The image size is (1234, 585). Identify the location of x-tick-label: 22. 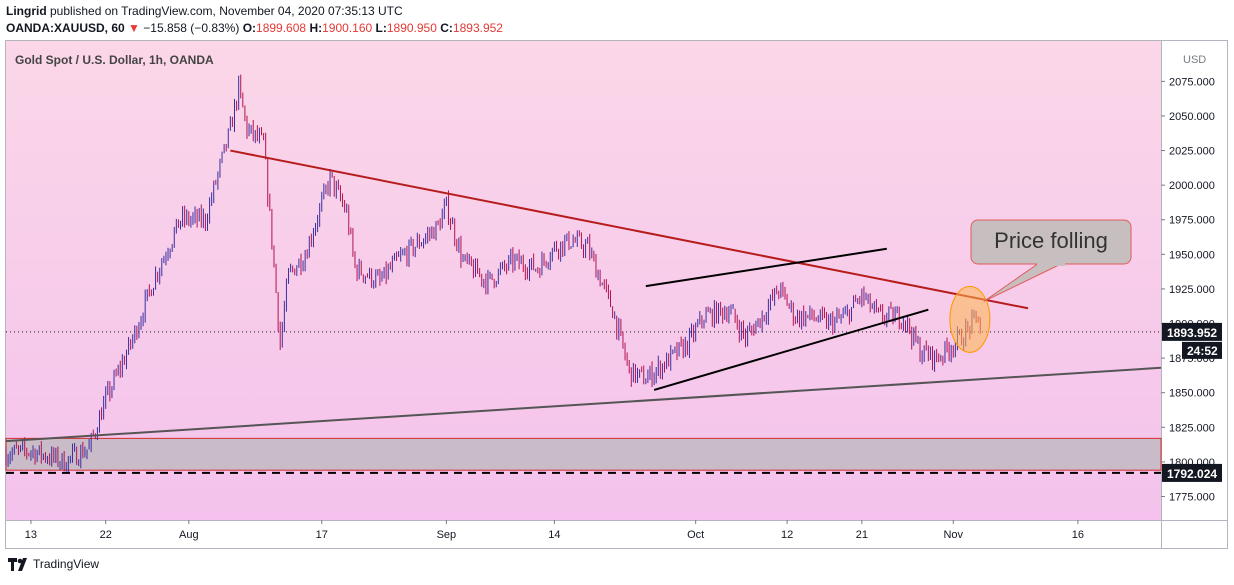
(106, 535).